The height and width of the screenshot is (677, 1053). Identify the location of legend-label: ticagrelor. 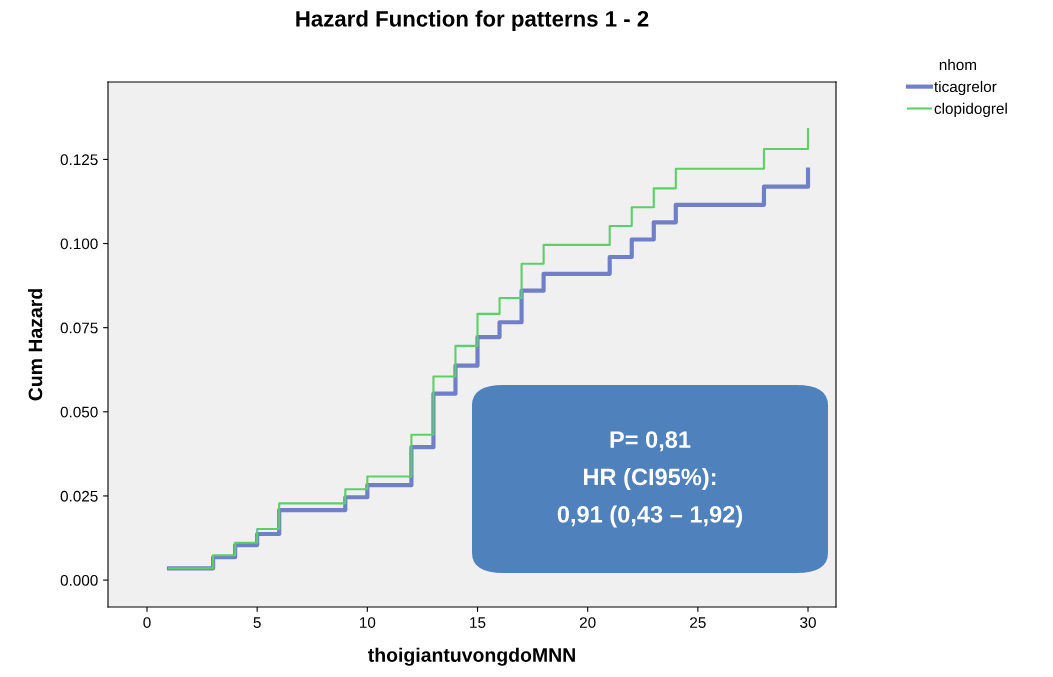
(965, 88).